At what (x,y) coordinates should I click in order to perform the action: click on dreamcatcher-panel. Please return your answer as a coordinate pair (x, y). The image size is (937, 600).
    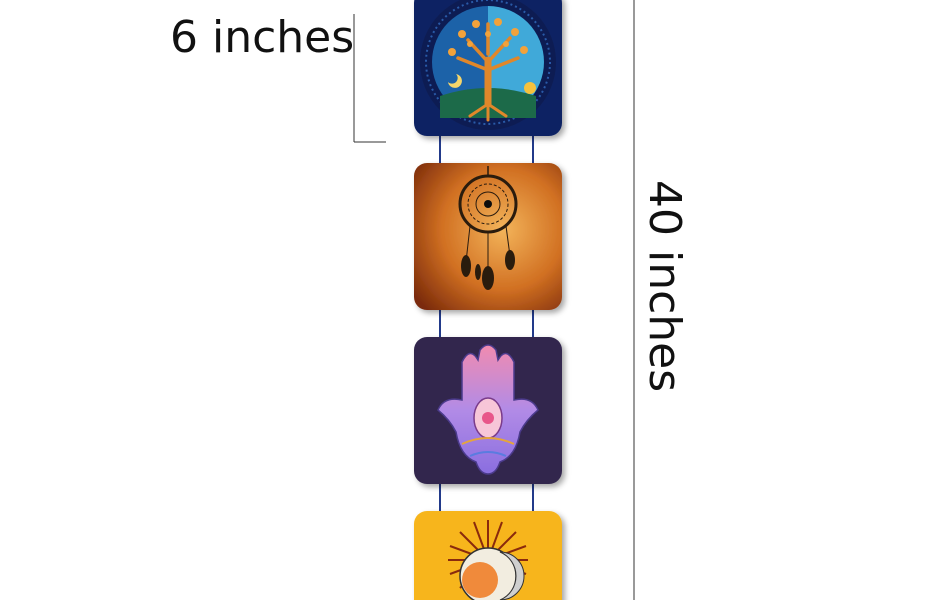
    Looking at the image, I should click on (488, 236).